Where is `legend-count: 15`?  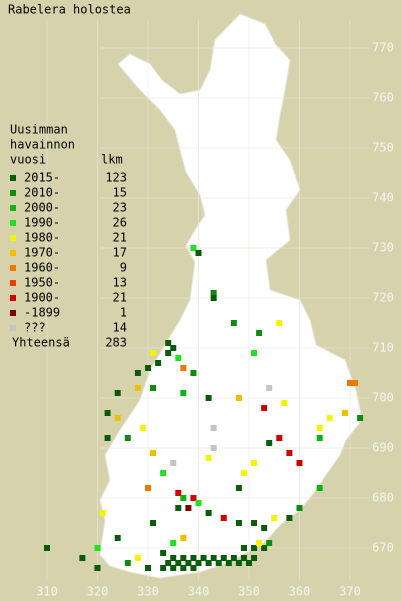 legend-count: 15 is located at coordinates (120, 193).